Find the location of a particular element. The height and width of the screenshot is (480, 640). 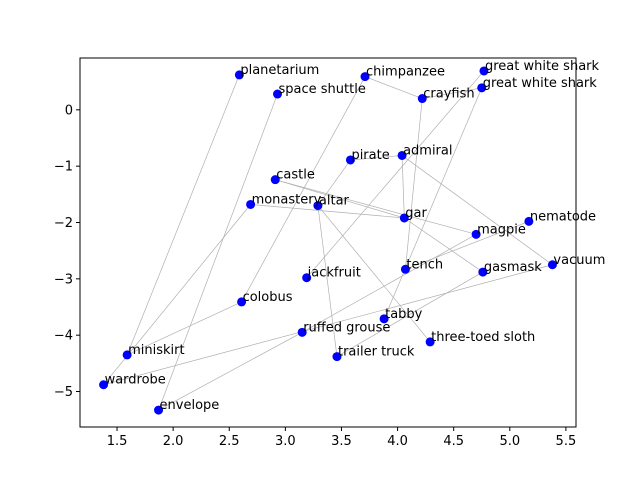

point-label: vacuum is located at coordinates (579, 260).